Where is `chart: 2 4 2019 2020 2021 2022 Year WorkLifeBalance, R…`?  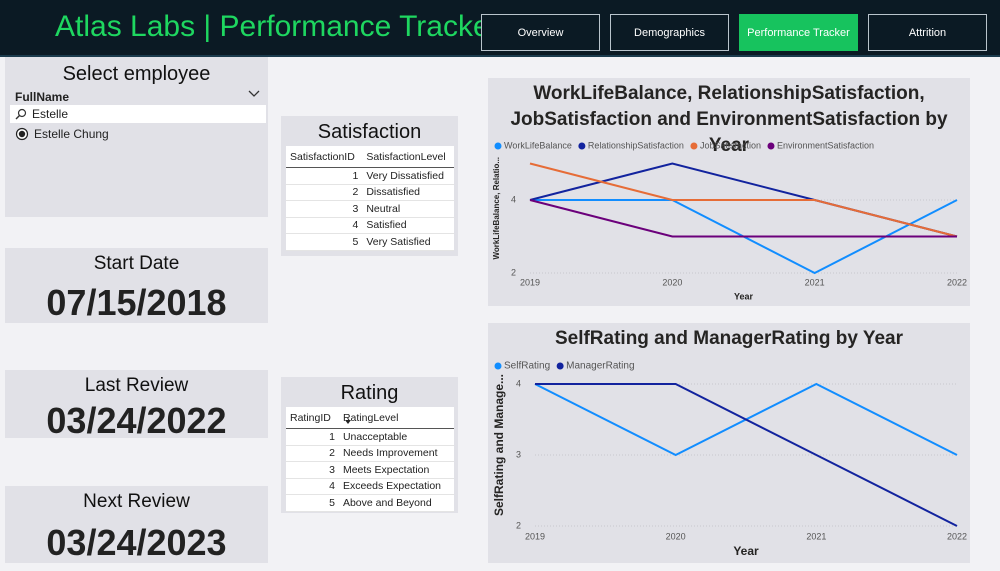
chart: 2 4 2019 2020 2021 2022 Year WorkLifeBalance, R… is located at coordinates (729, 220).